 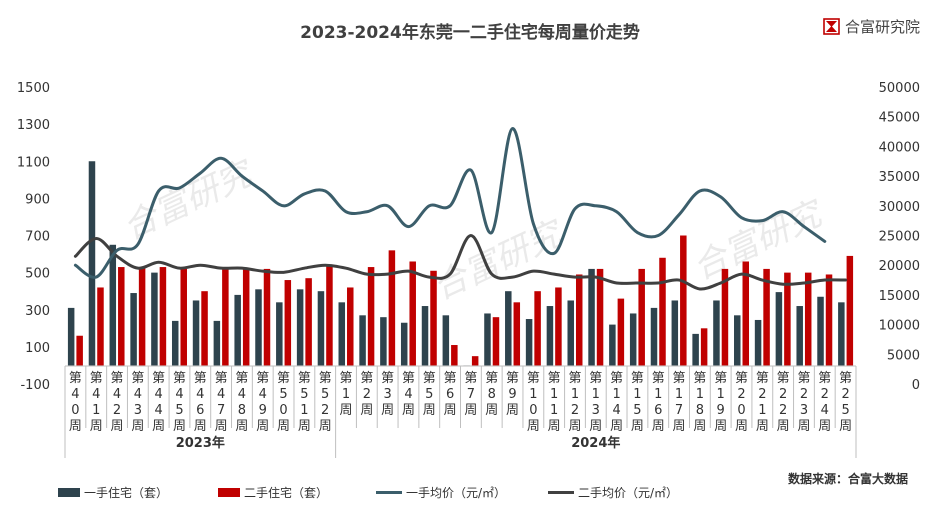 I want to click on right-axis-tick-label: 35000, so click(x=899, y=177).